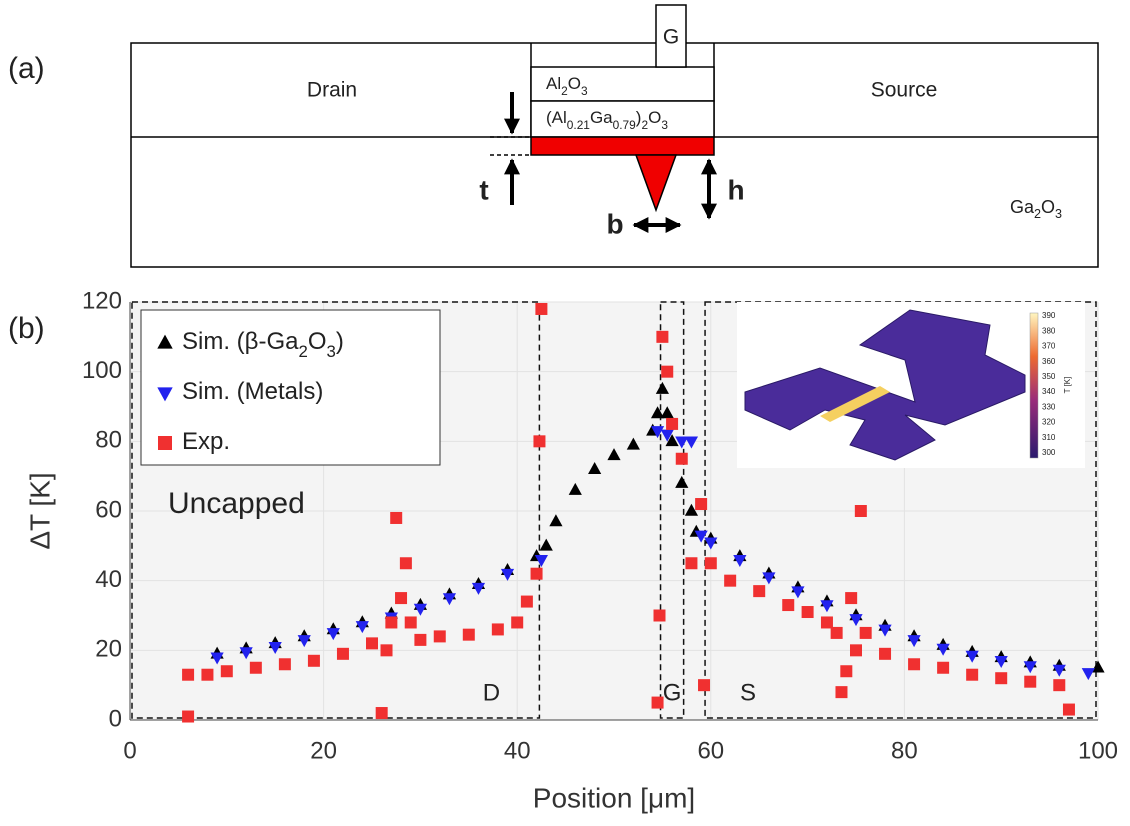 The image size is (1130, 826). Describe the element at coordinates (1049, 422) in the screenshot. I see `colorbar-tick-label: 320` at that location.